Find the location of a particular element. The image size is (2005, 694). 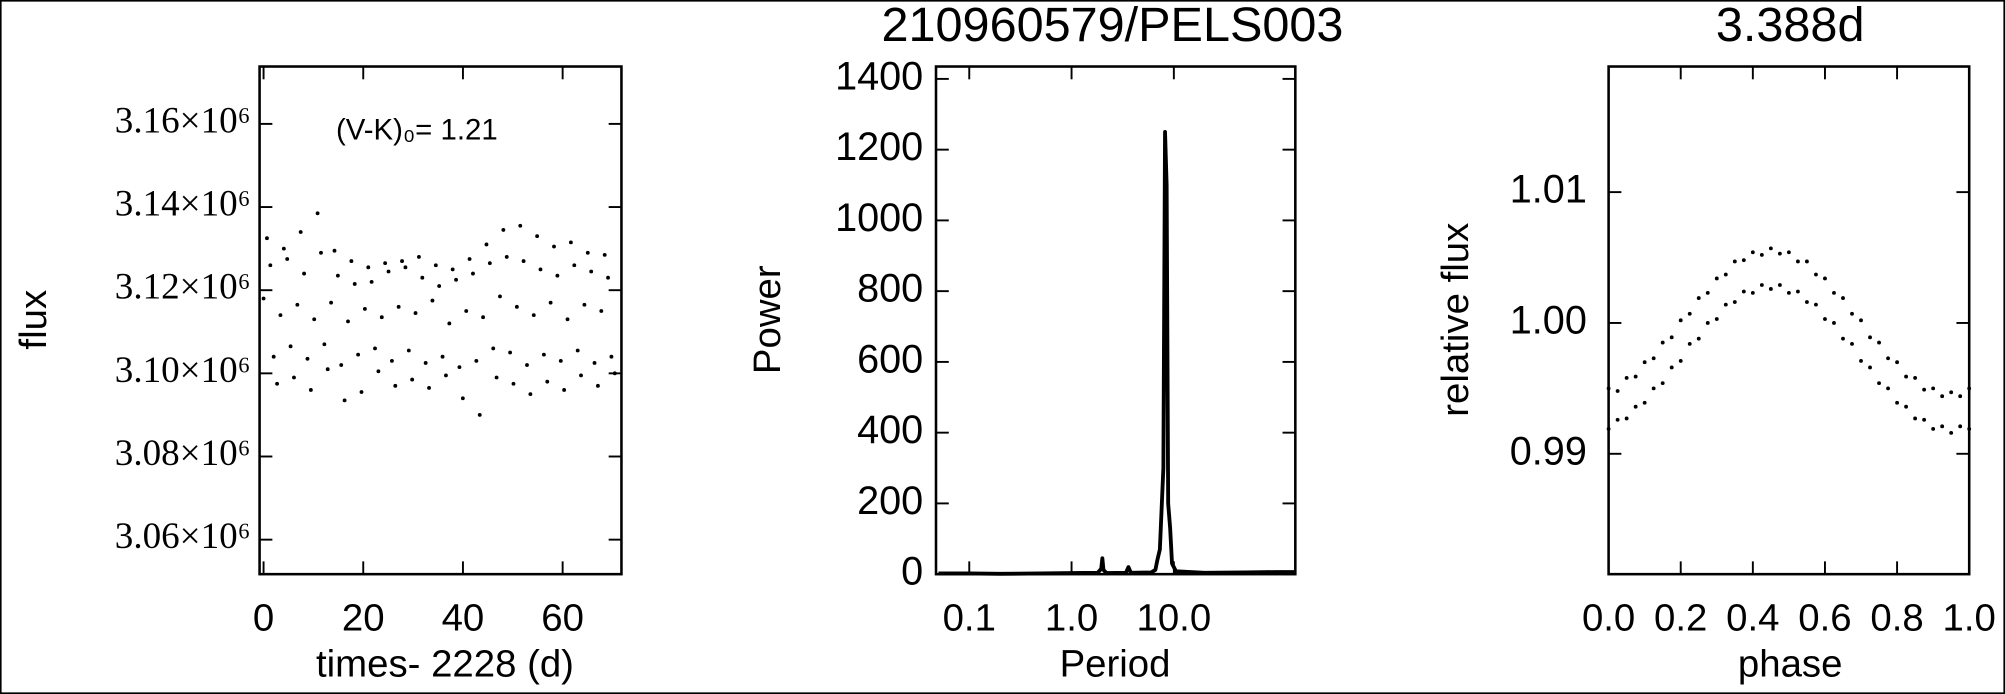

y-tick-label: 3.14×10⁶ is located at coordinates (183, 204).